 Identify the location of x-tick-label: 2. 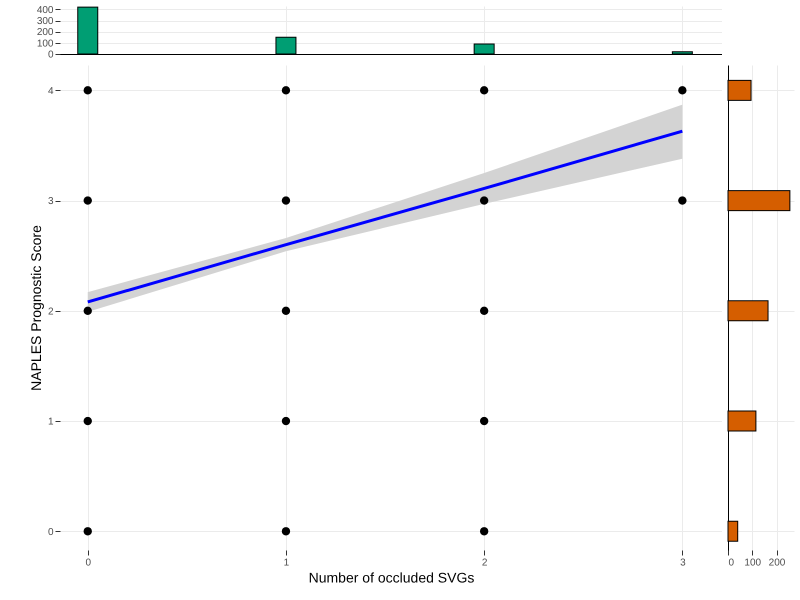
(485, 563).